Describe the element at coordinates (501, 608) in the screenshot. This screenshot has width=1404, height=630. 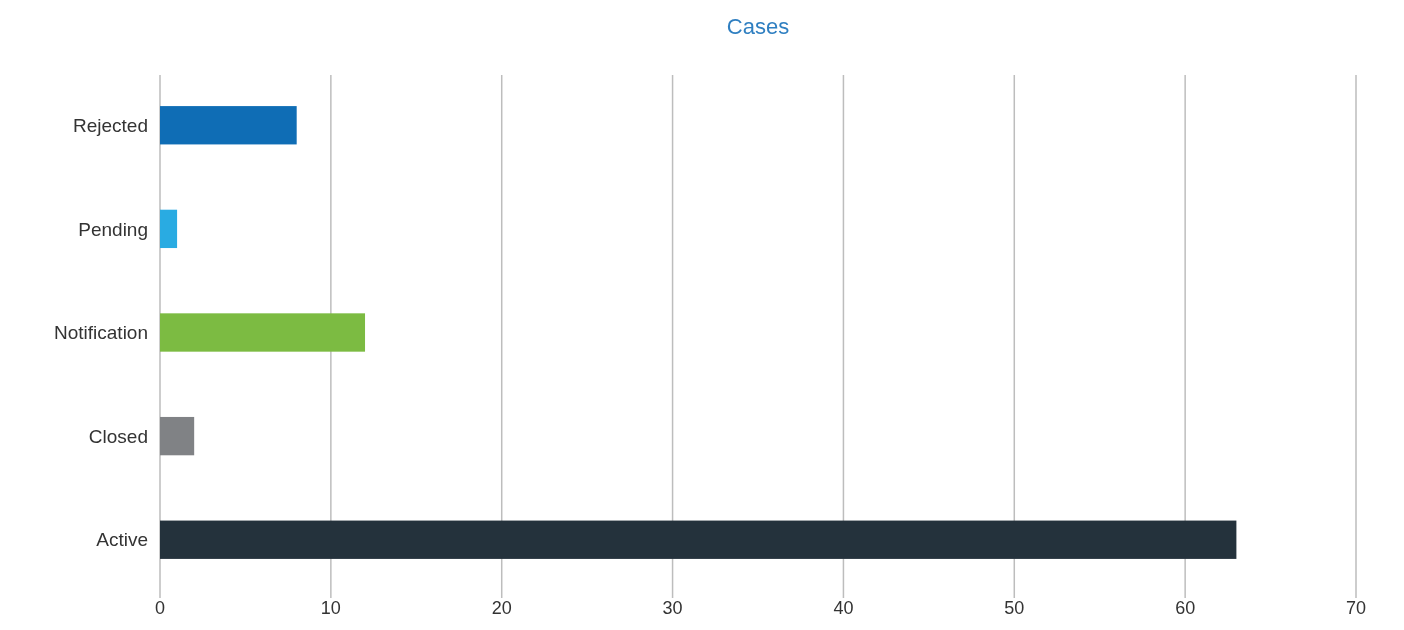
I see `x-tick-label: 20` at that location.